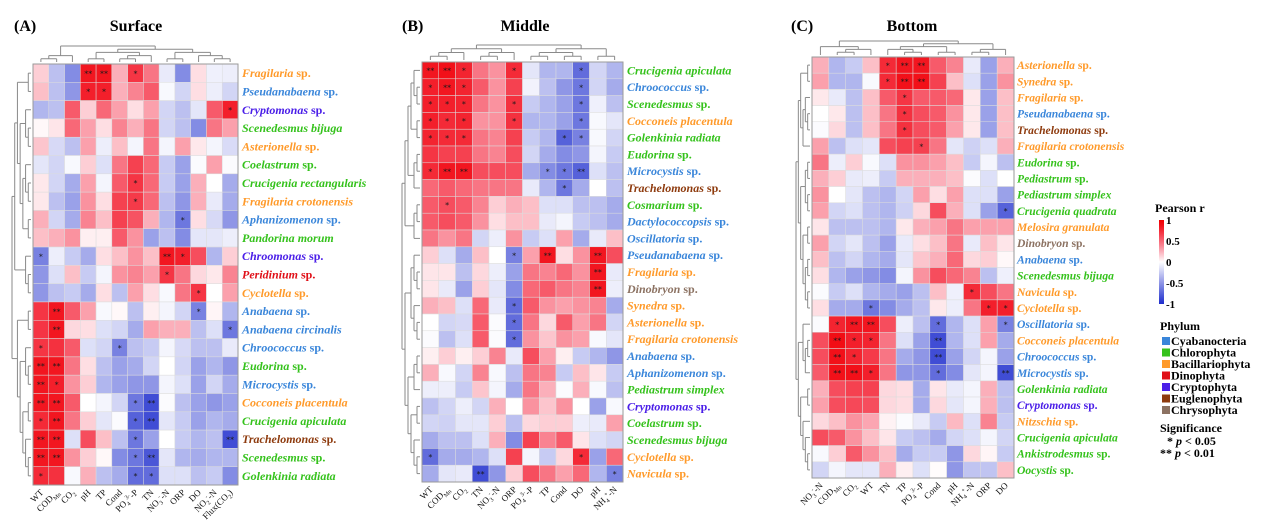 The height and width of the screenshot is (529, 1269). I want to click on row-label: Dactylococcopsis sp., so click(677, 222).